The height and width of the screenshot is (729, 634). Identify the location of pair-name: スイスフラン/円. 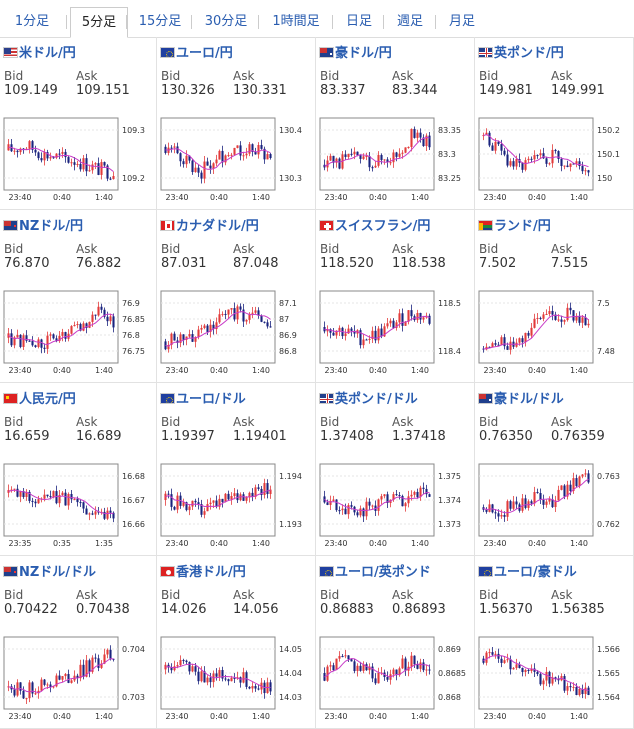
(383, 226).